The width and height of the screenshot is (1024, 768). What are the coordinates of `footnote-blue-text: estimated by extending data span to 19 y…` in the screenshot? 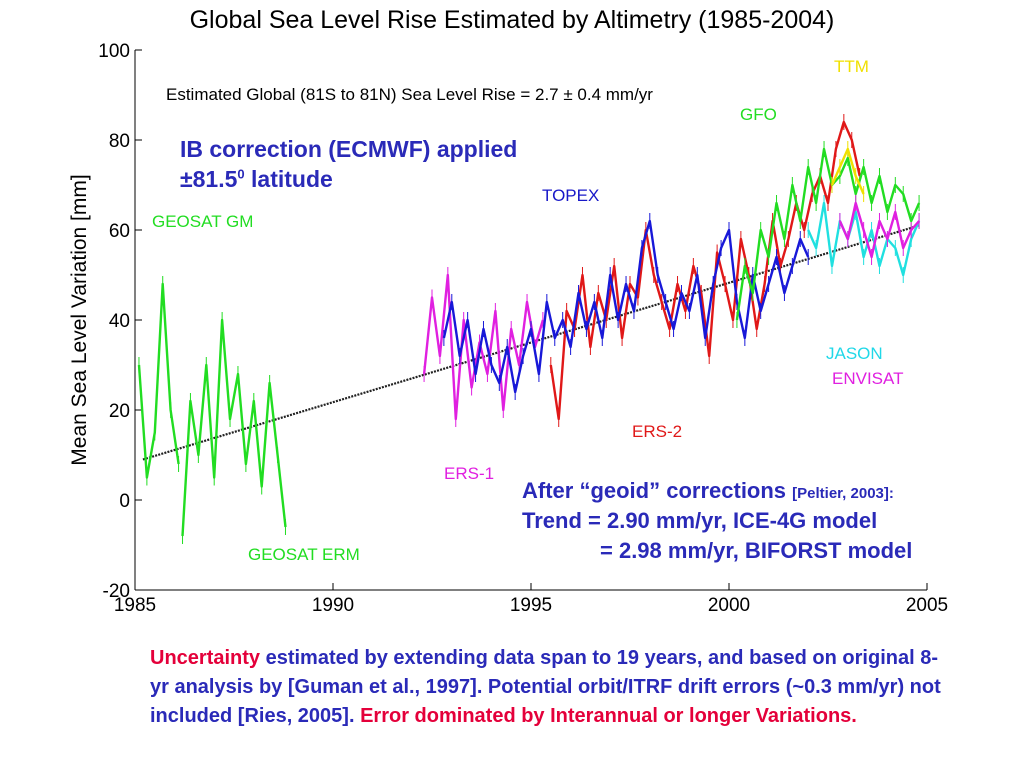 It's located at (545, 687).